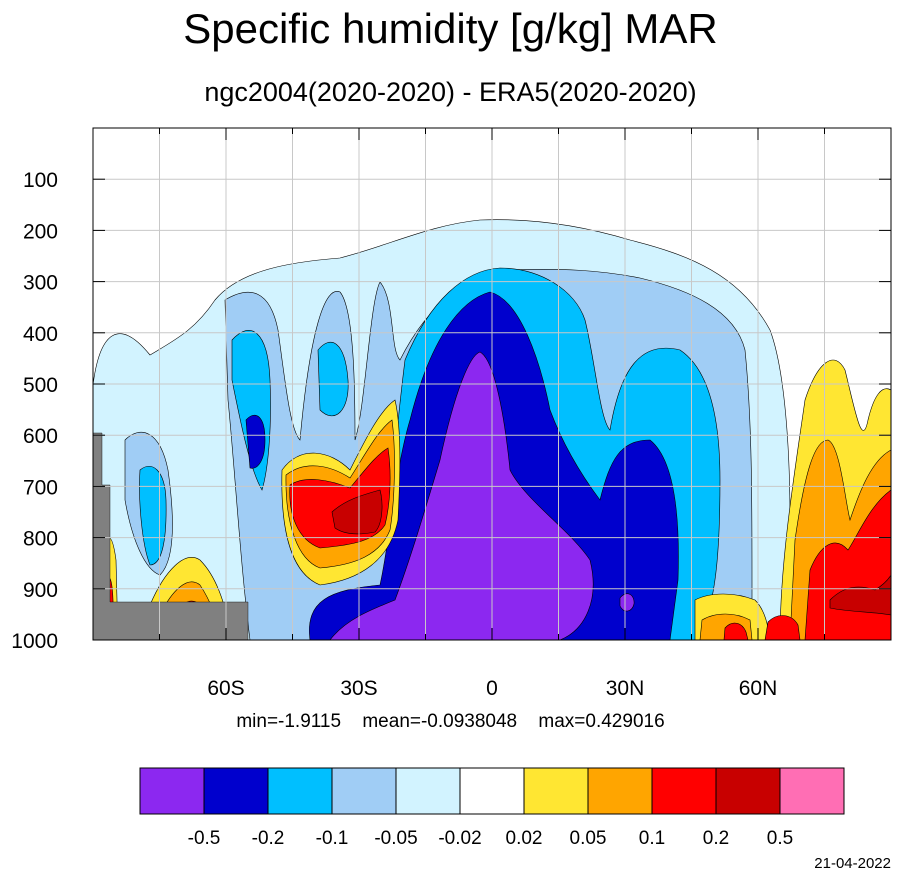 This screenshot has width=901, height=882. I want to click on colorbar-label: -0.05, so click(395, 838).